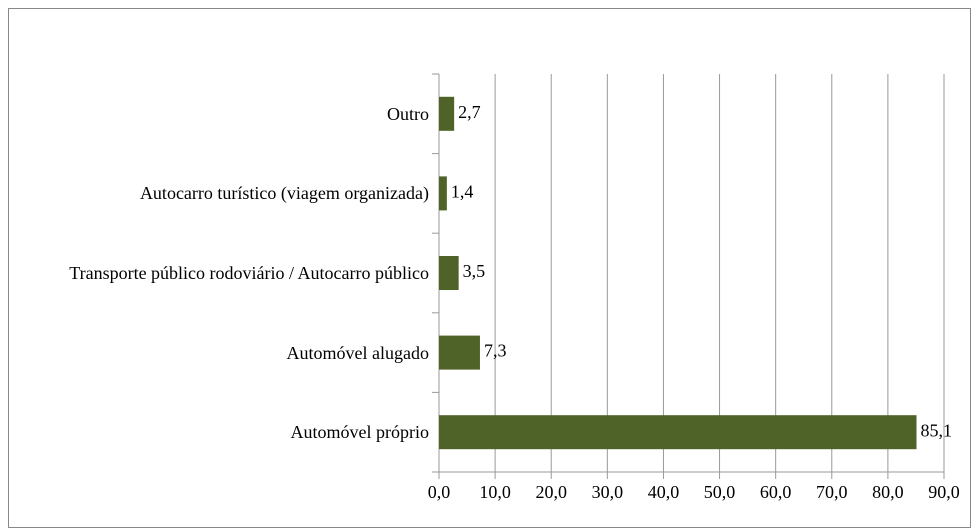 Image resolution: width=973 pixels, height=529 pixels. Describe the element at coordinates (284, 193) in the screenshot. I see `y-tick-label: Autocarro turístico (viagem organizada)` at that location.